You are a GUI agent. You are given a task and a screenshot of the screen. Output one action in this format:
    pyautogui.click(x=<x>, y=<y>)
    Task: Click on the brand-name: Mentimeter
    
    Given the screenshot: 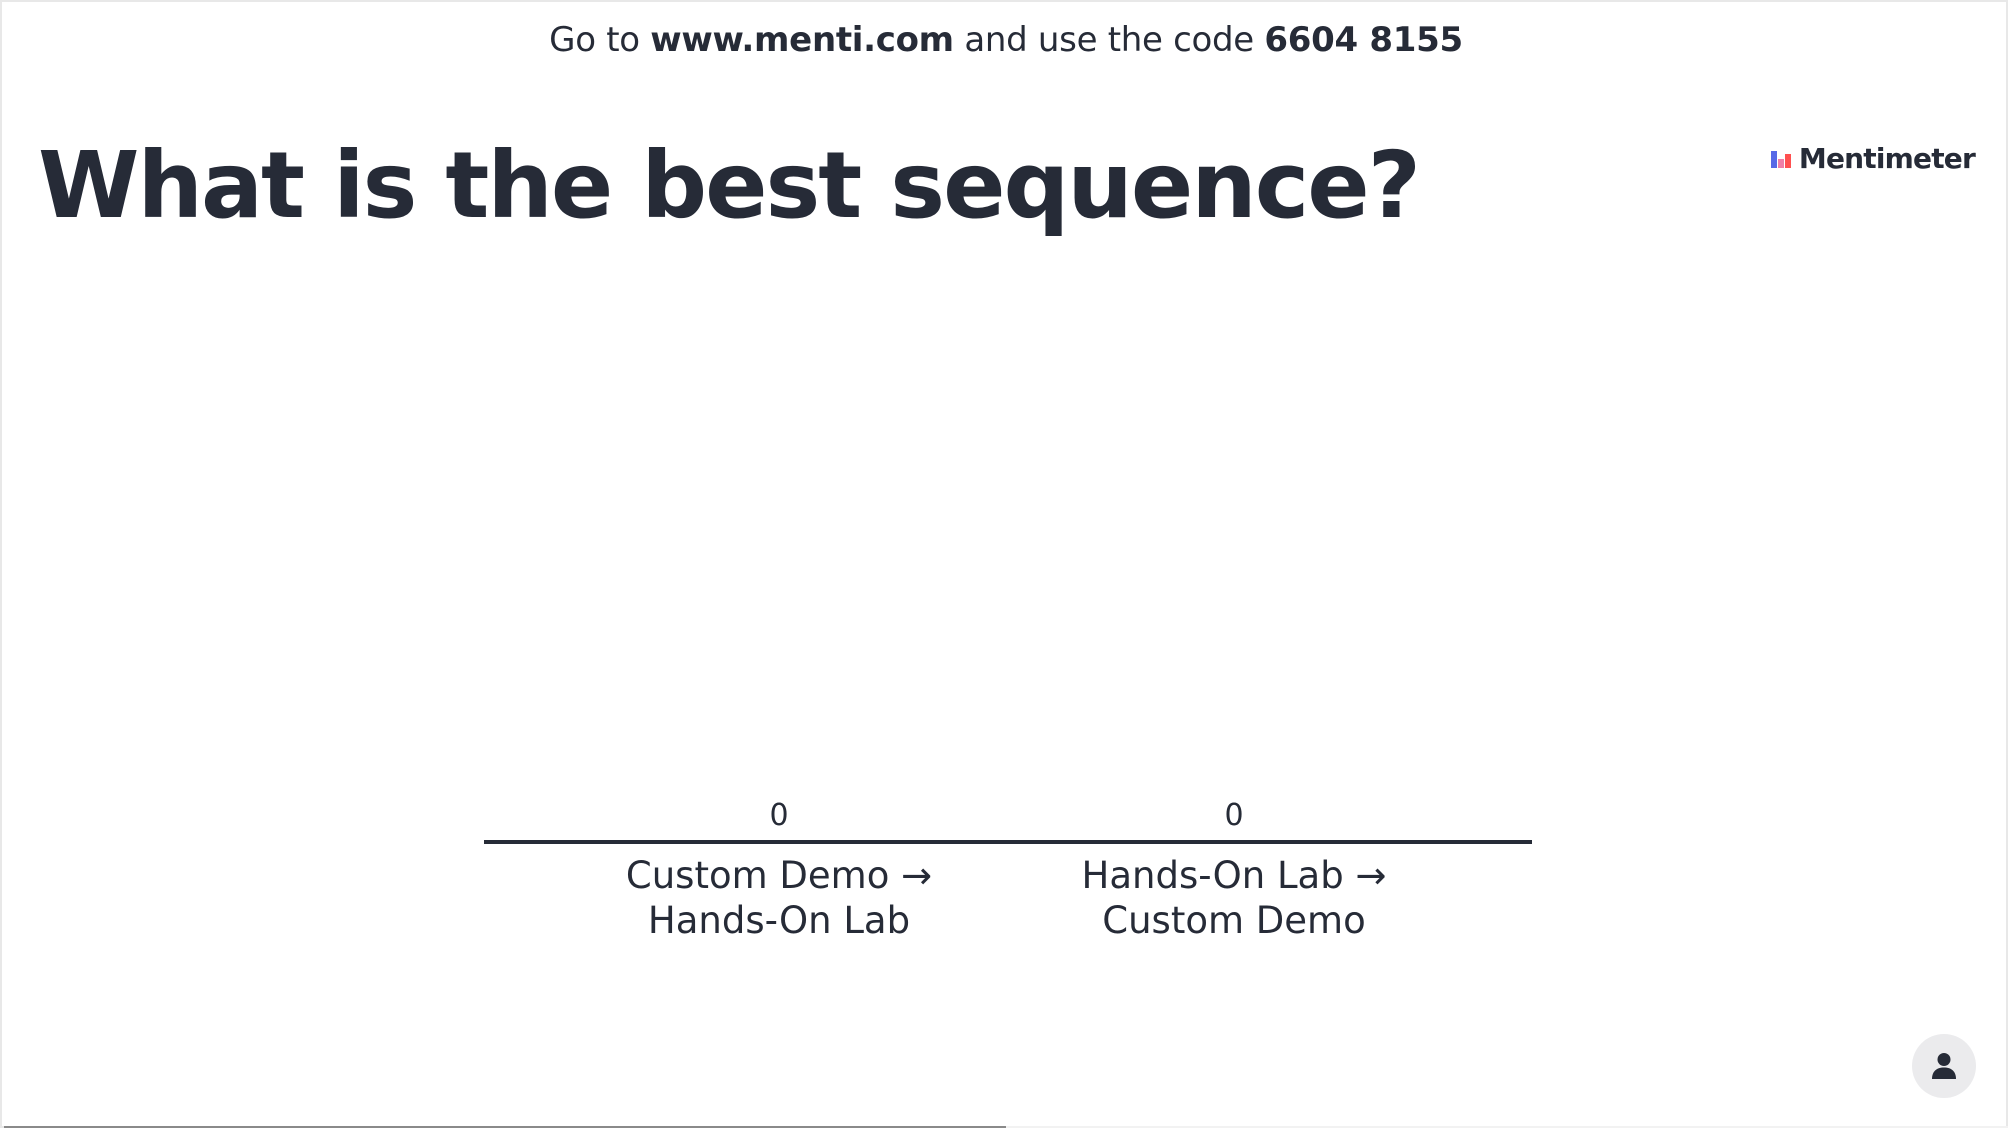 What is the action you would take?
    pyautogui.click(x=1887, y=158)
    